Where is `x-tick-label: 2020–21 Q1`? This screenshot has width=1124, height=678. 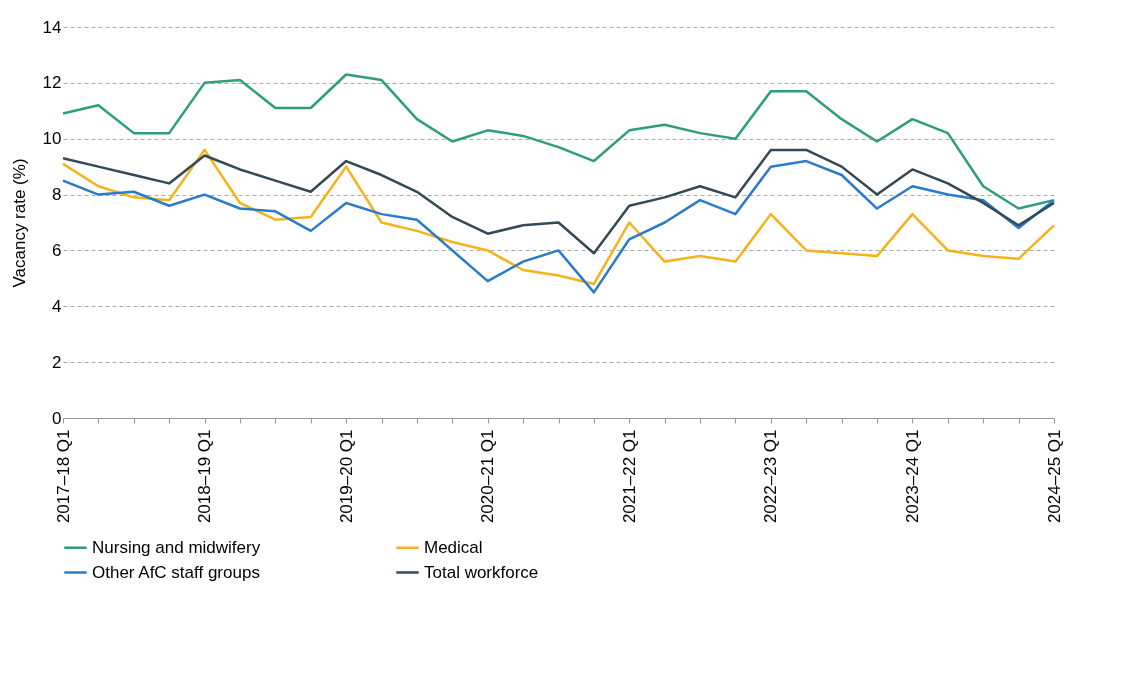
x-tick-label: 2020–21 Q1 is located at coordinates (488, 476).